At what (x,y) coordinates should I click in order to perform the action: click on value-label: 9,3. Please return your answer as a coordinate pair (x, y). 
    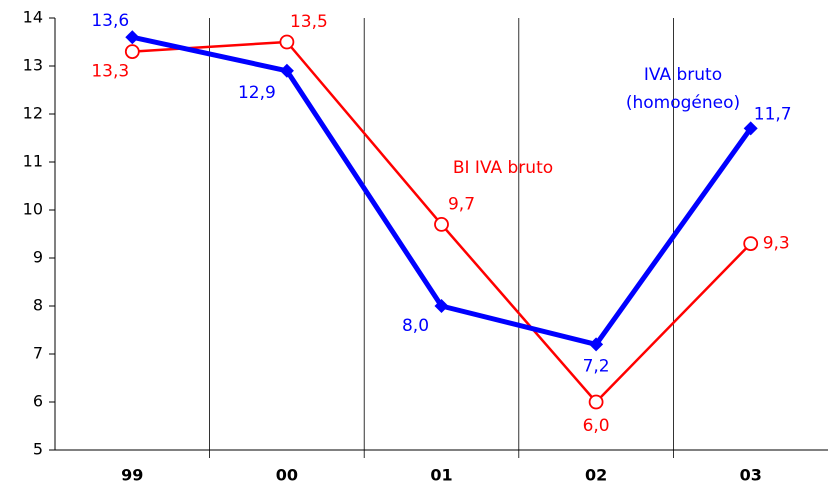
    Looking at the image, I should click on (776, 244).